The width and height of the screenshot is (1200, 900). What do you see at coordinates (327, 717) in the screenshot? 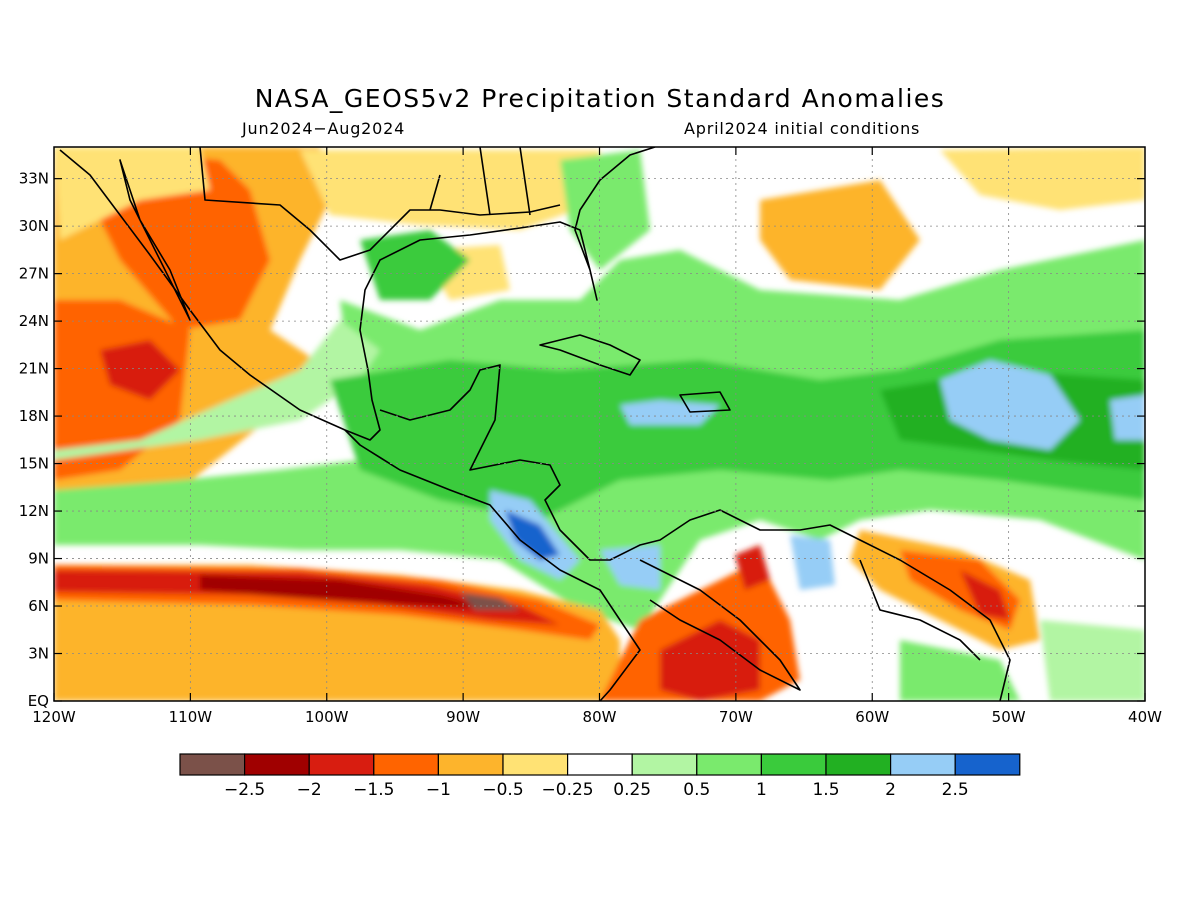
I see `x-tick-label: 100W` at bounding box center [327, 717].